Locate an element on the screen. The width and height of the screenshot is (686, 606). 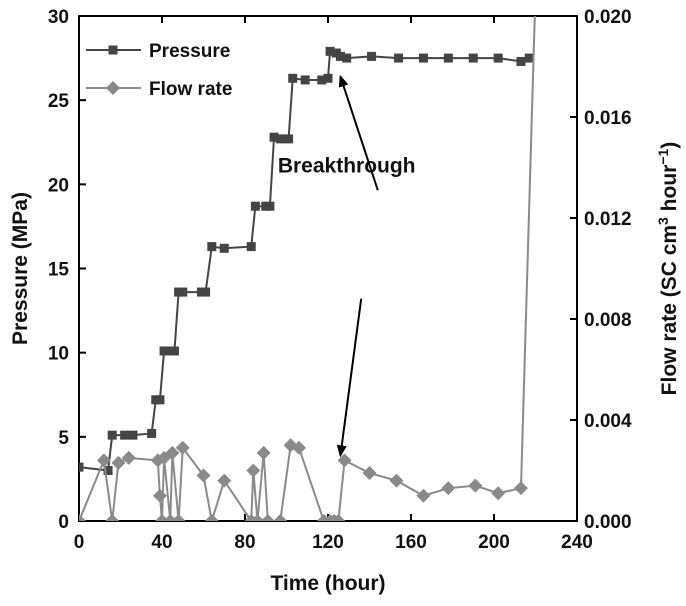
y-right-tick-label: 0.020 is located at coordinates (608, 17).